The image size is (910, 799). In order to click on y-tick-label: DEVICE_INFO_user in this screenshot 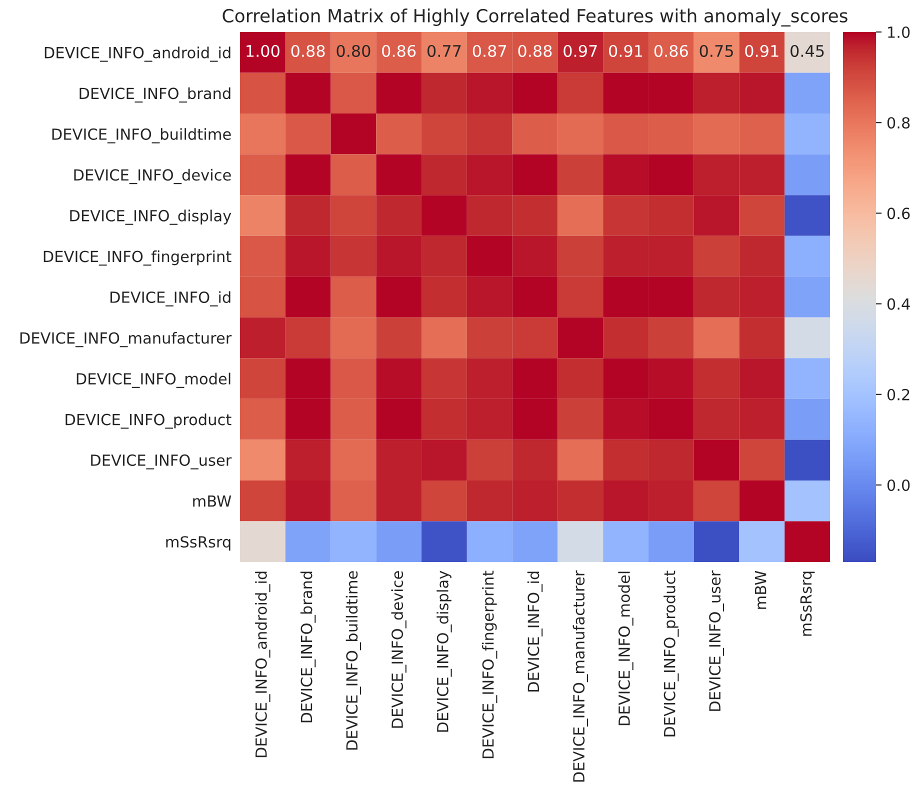, I will do `click(161, 462)`.